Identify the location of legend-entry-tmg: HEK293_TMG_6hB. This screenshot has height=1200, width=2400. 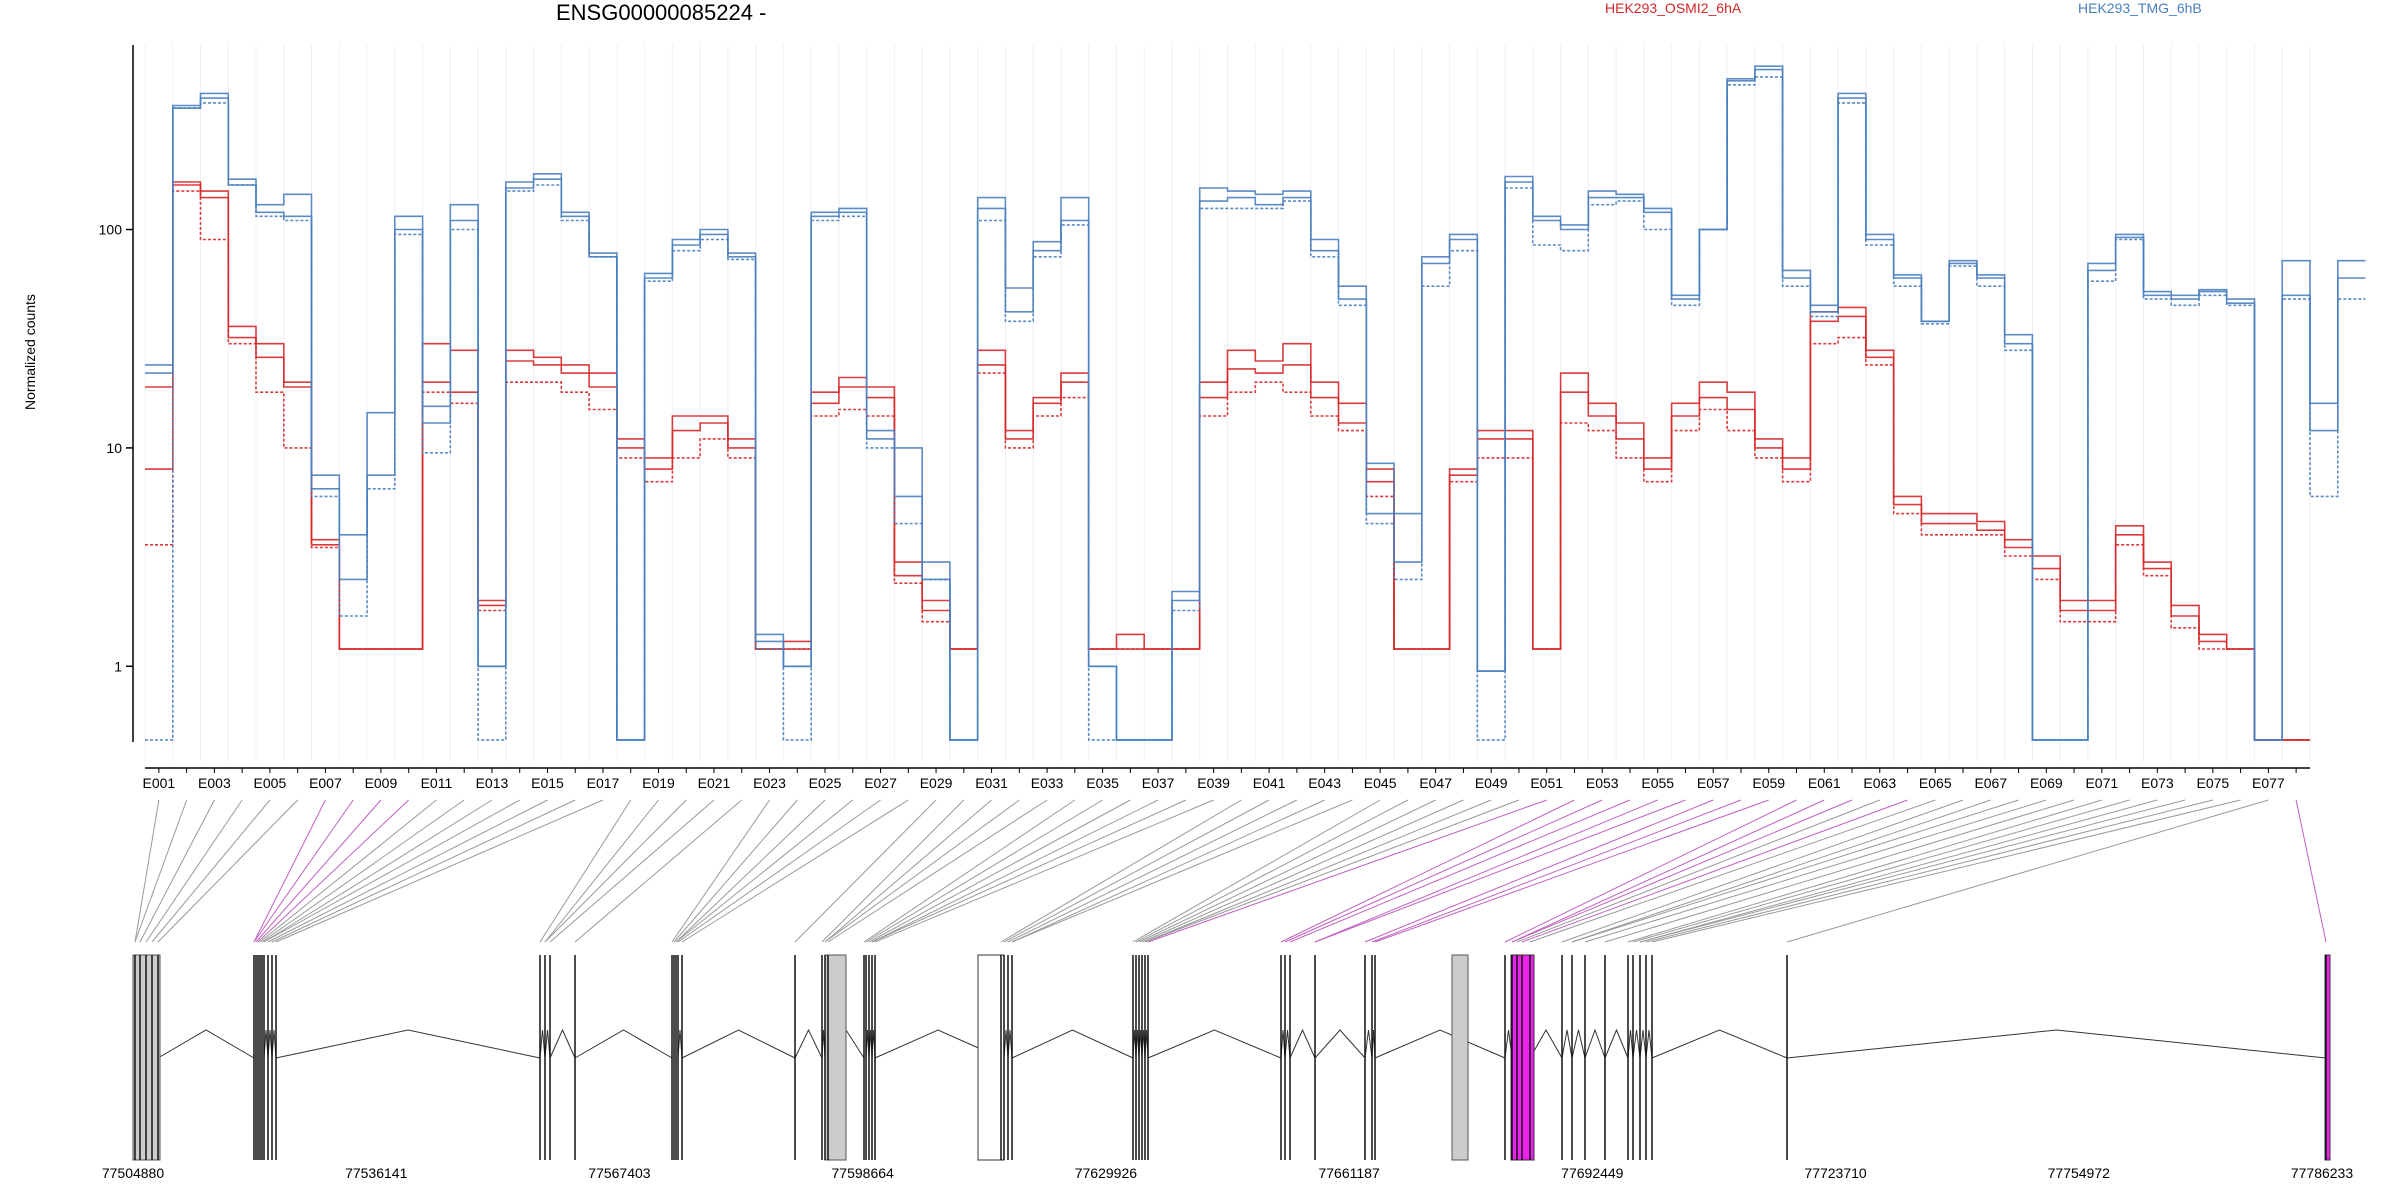
(2140, 8).